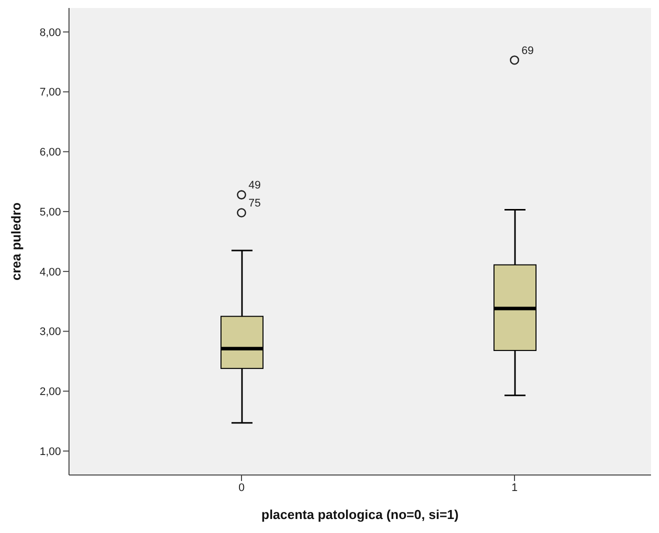 The image size is (659, 533). What do you see at coordinates (241, 488) in the screenshot?
I see `x-tick-label: 0` at bounding box center [241, 488].